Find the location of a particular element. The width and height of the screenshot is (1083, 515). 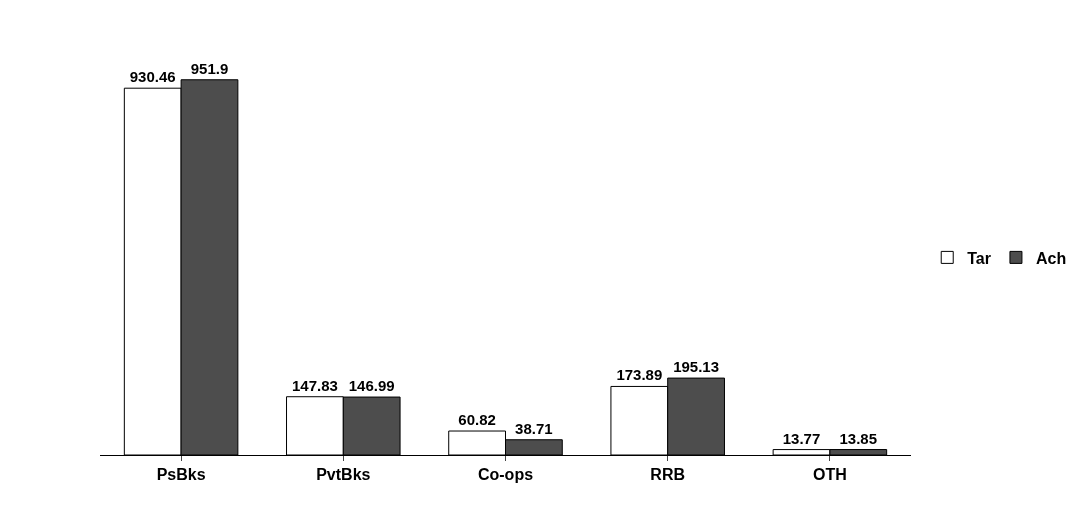

data-label: 930.46 is located at coordinates (152, 77).